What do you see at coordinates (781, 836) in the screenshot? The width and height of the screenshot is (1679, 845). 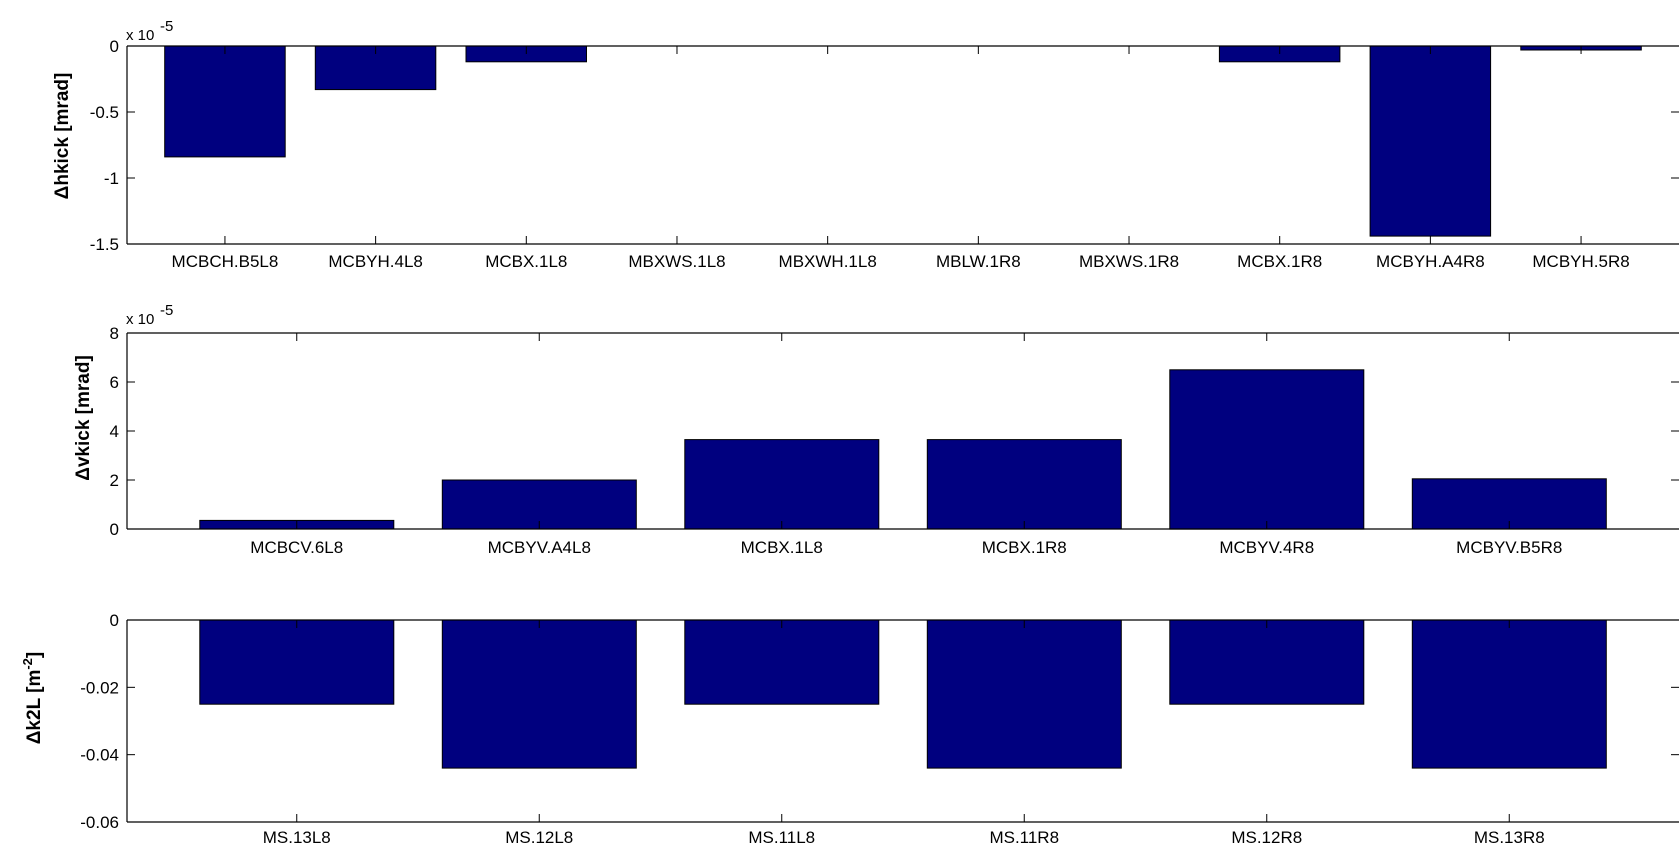 I see `k2l-category-label-2: MS.11L8` at bounding box center [781, 836].